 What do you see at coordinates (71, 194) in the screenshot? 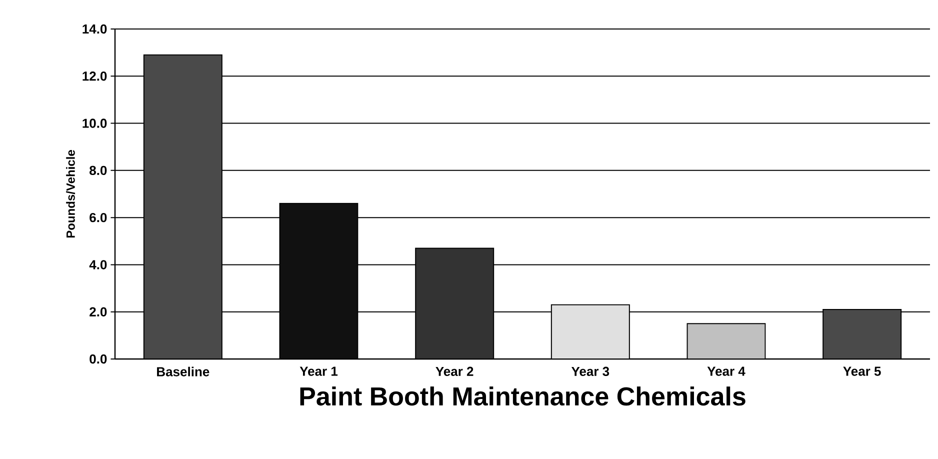
I see `y-axis-title: Pounds/Vehicle` at bounding box center [71, 194].